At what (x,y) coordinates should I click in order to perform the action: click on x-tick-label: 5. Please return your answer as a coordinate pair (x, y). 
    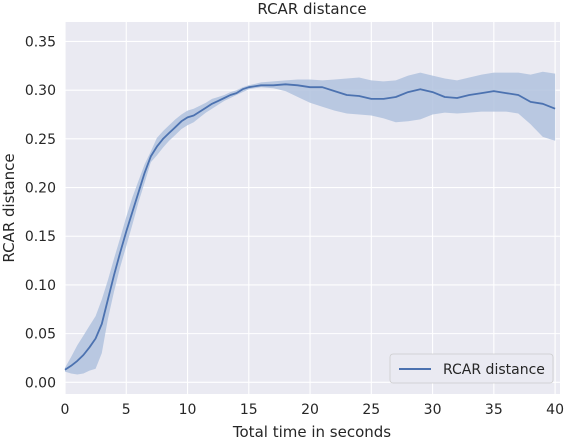
    Looking at the image, I should click on (126, 410).